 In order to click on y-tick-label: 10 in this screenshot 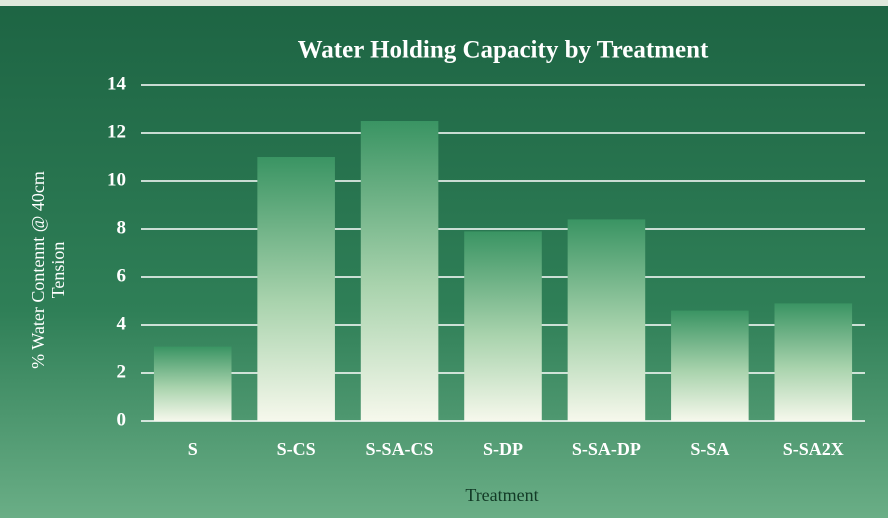, I will do `click(116, 179)`.